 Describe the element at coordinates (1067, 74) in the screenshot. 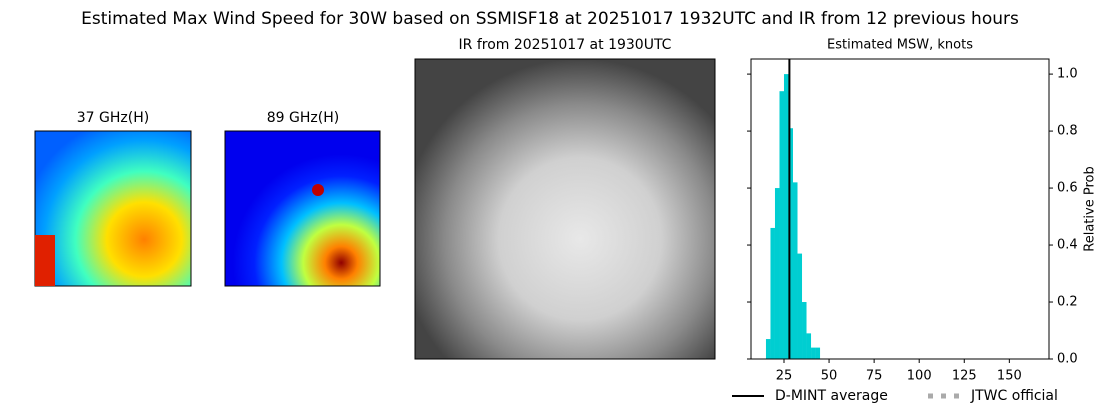

I see `y-tick-label: 1.0` at that location.